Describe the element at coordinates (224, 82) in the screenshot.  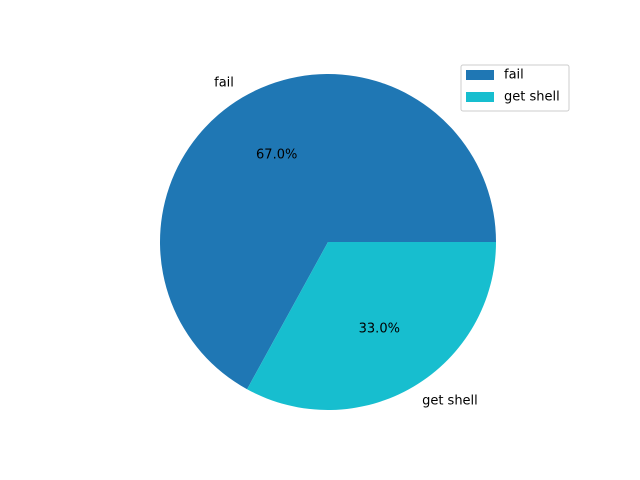
I see `category-label: fail` at that location.